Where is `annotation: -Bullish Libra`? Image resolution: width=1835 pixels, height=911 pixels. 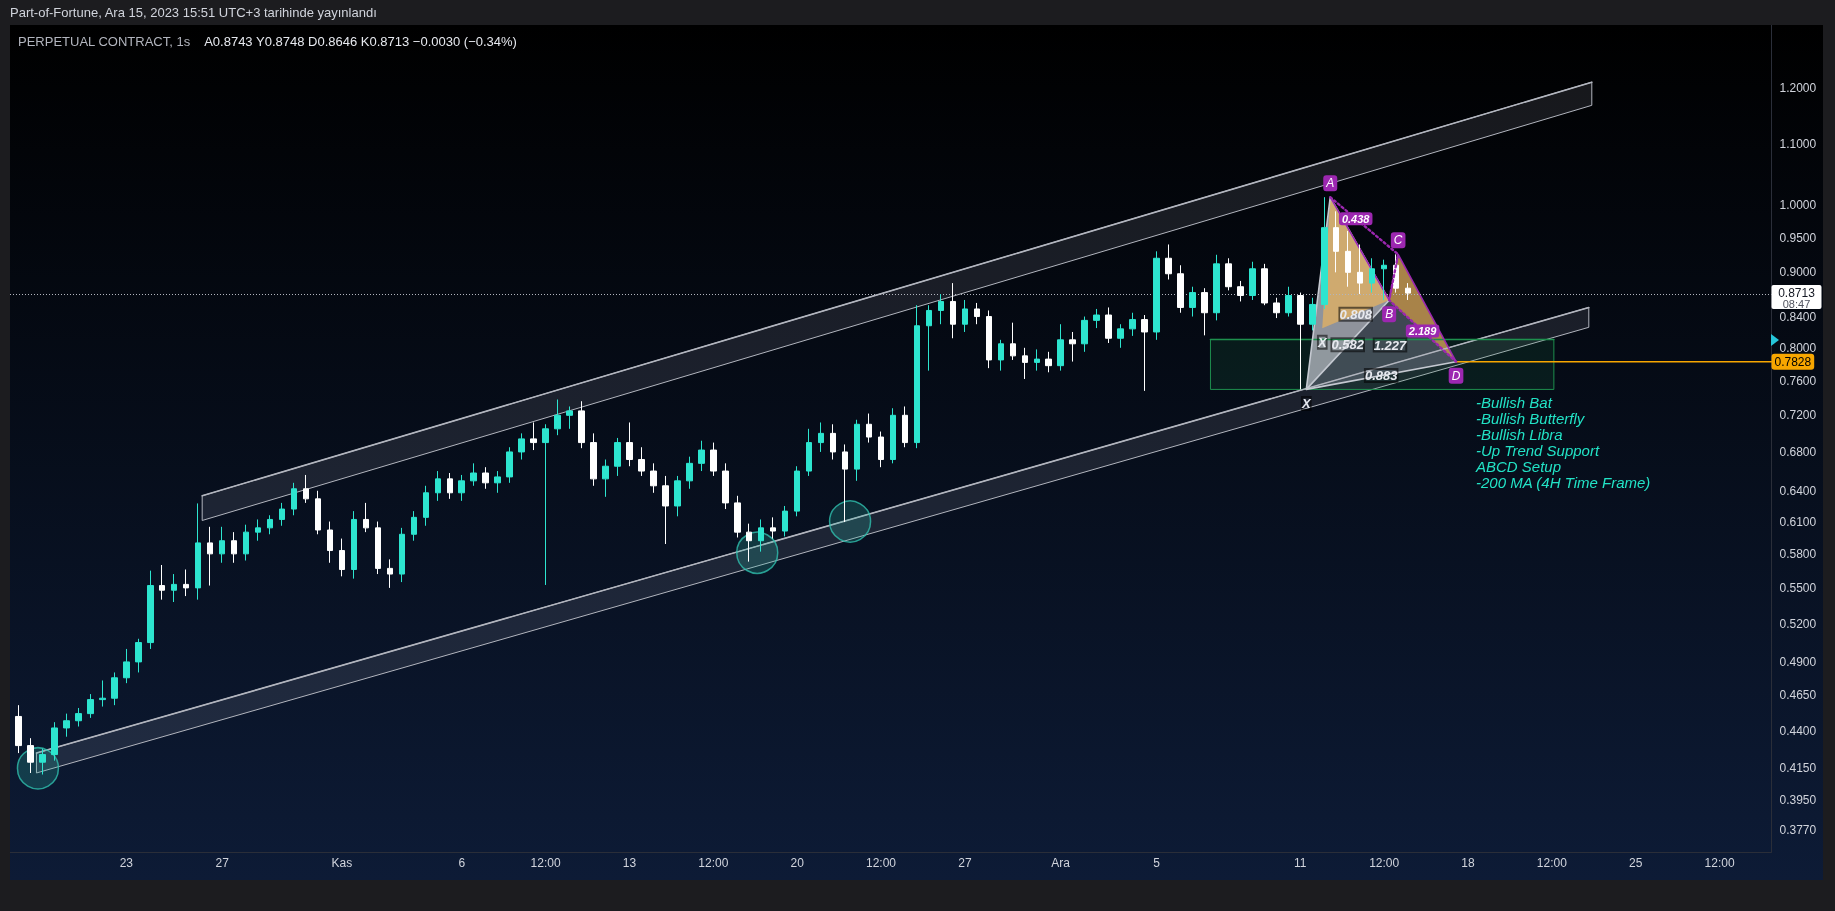
annotation: -Bullish Libra is located at coordinates (1519, 434).